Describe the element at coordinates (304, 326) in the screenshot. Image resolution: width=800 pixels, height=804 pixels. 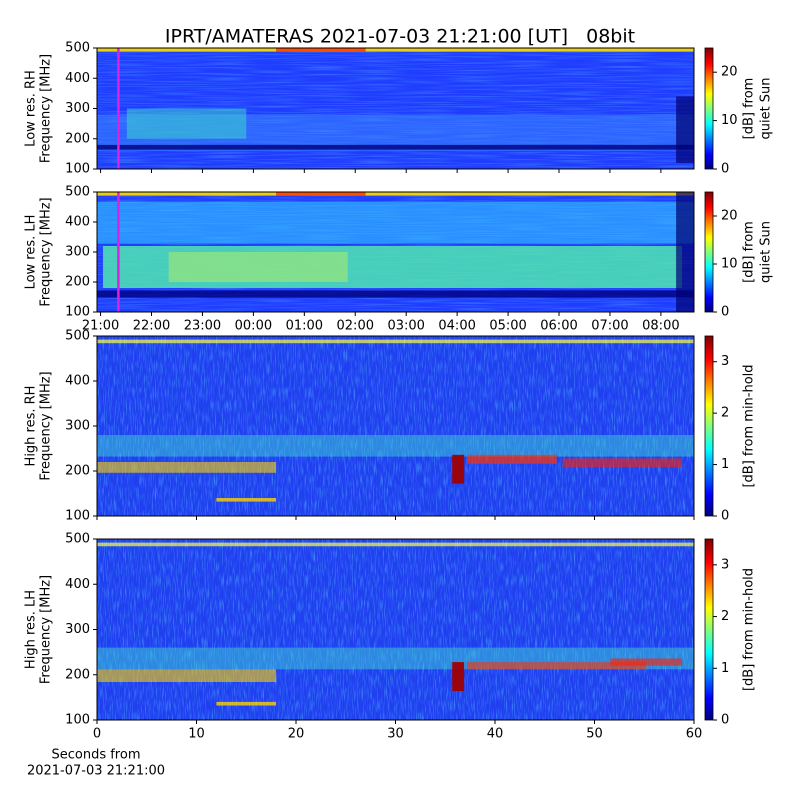
I see `x-tick-label: 01:00` at that location.